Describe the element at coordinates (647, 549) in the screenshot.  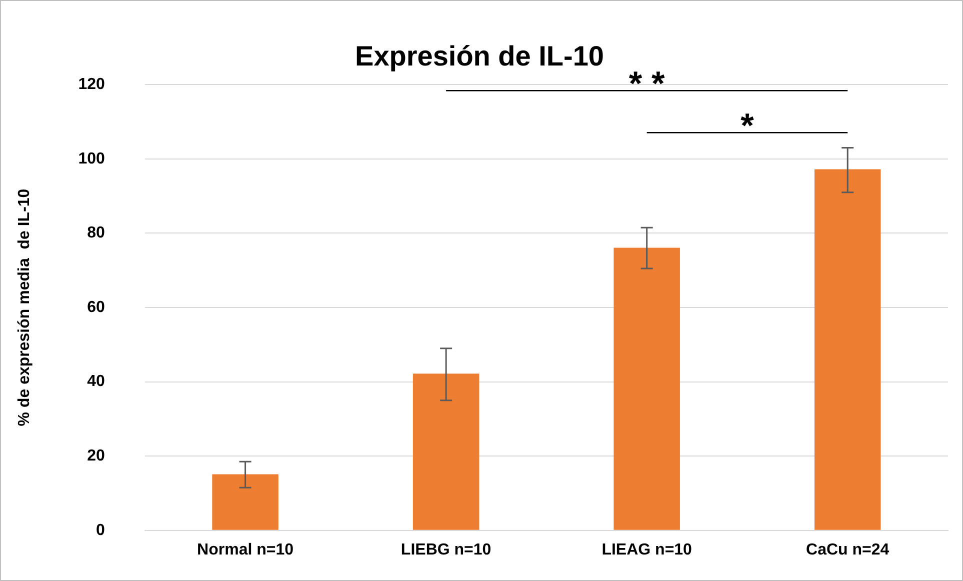
I see `x-tick-label: LIEAG n=10` at that location.